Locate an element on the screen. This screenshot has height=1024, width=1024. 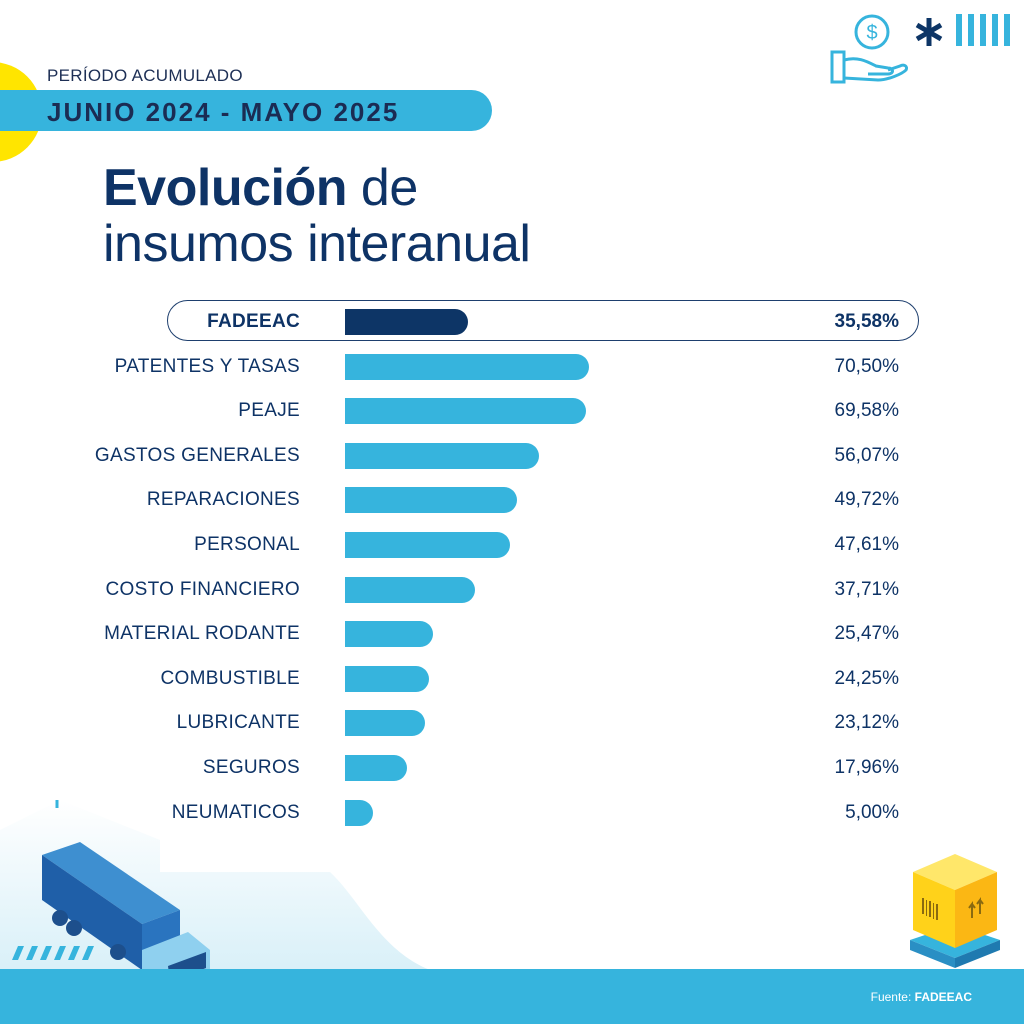
value-label: 24,25% is located at coordinates (866, 678).